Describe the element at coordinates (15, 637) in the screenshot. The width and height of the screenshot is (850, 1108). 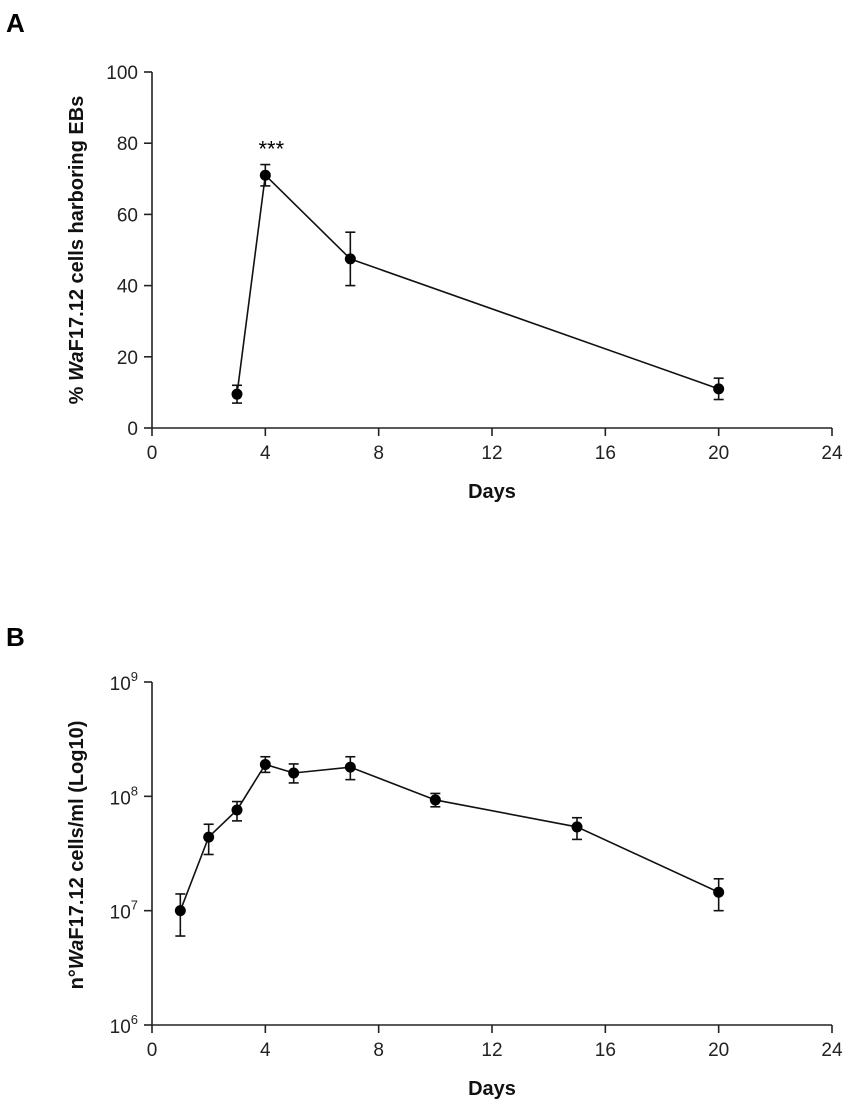
I see `panel-b-label: B` at that location.